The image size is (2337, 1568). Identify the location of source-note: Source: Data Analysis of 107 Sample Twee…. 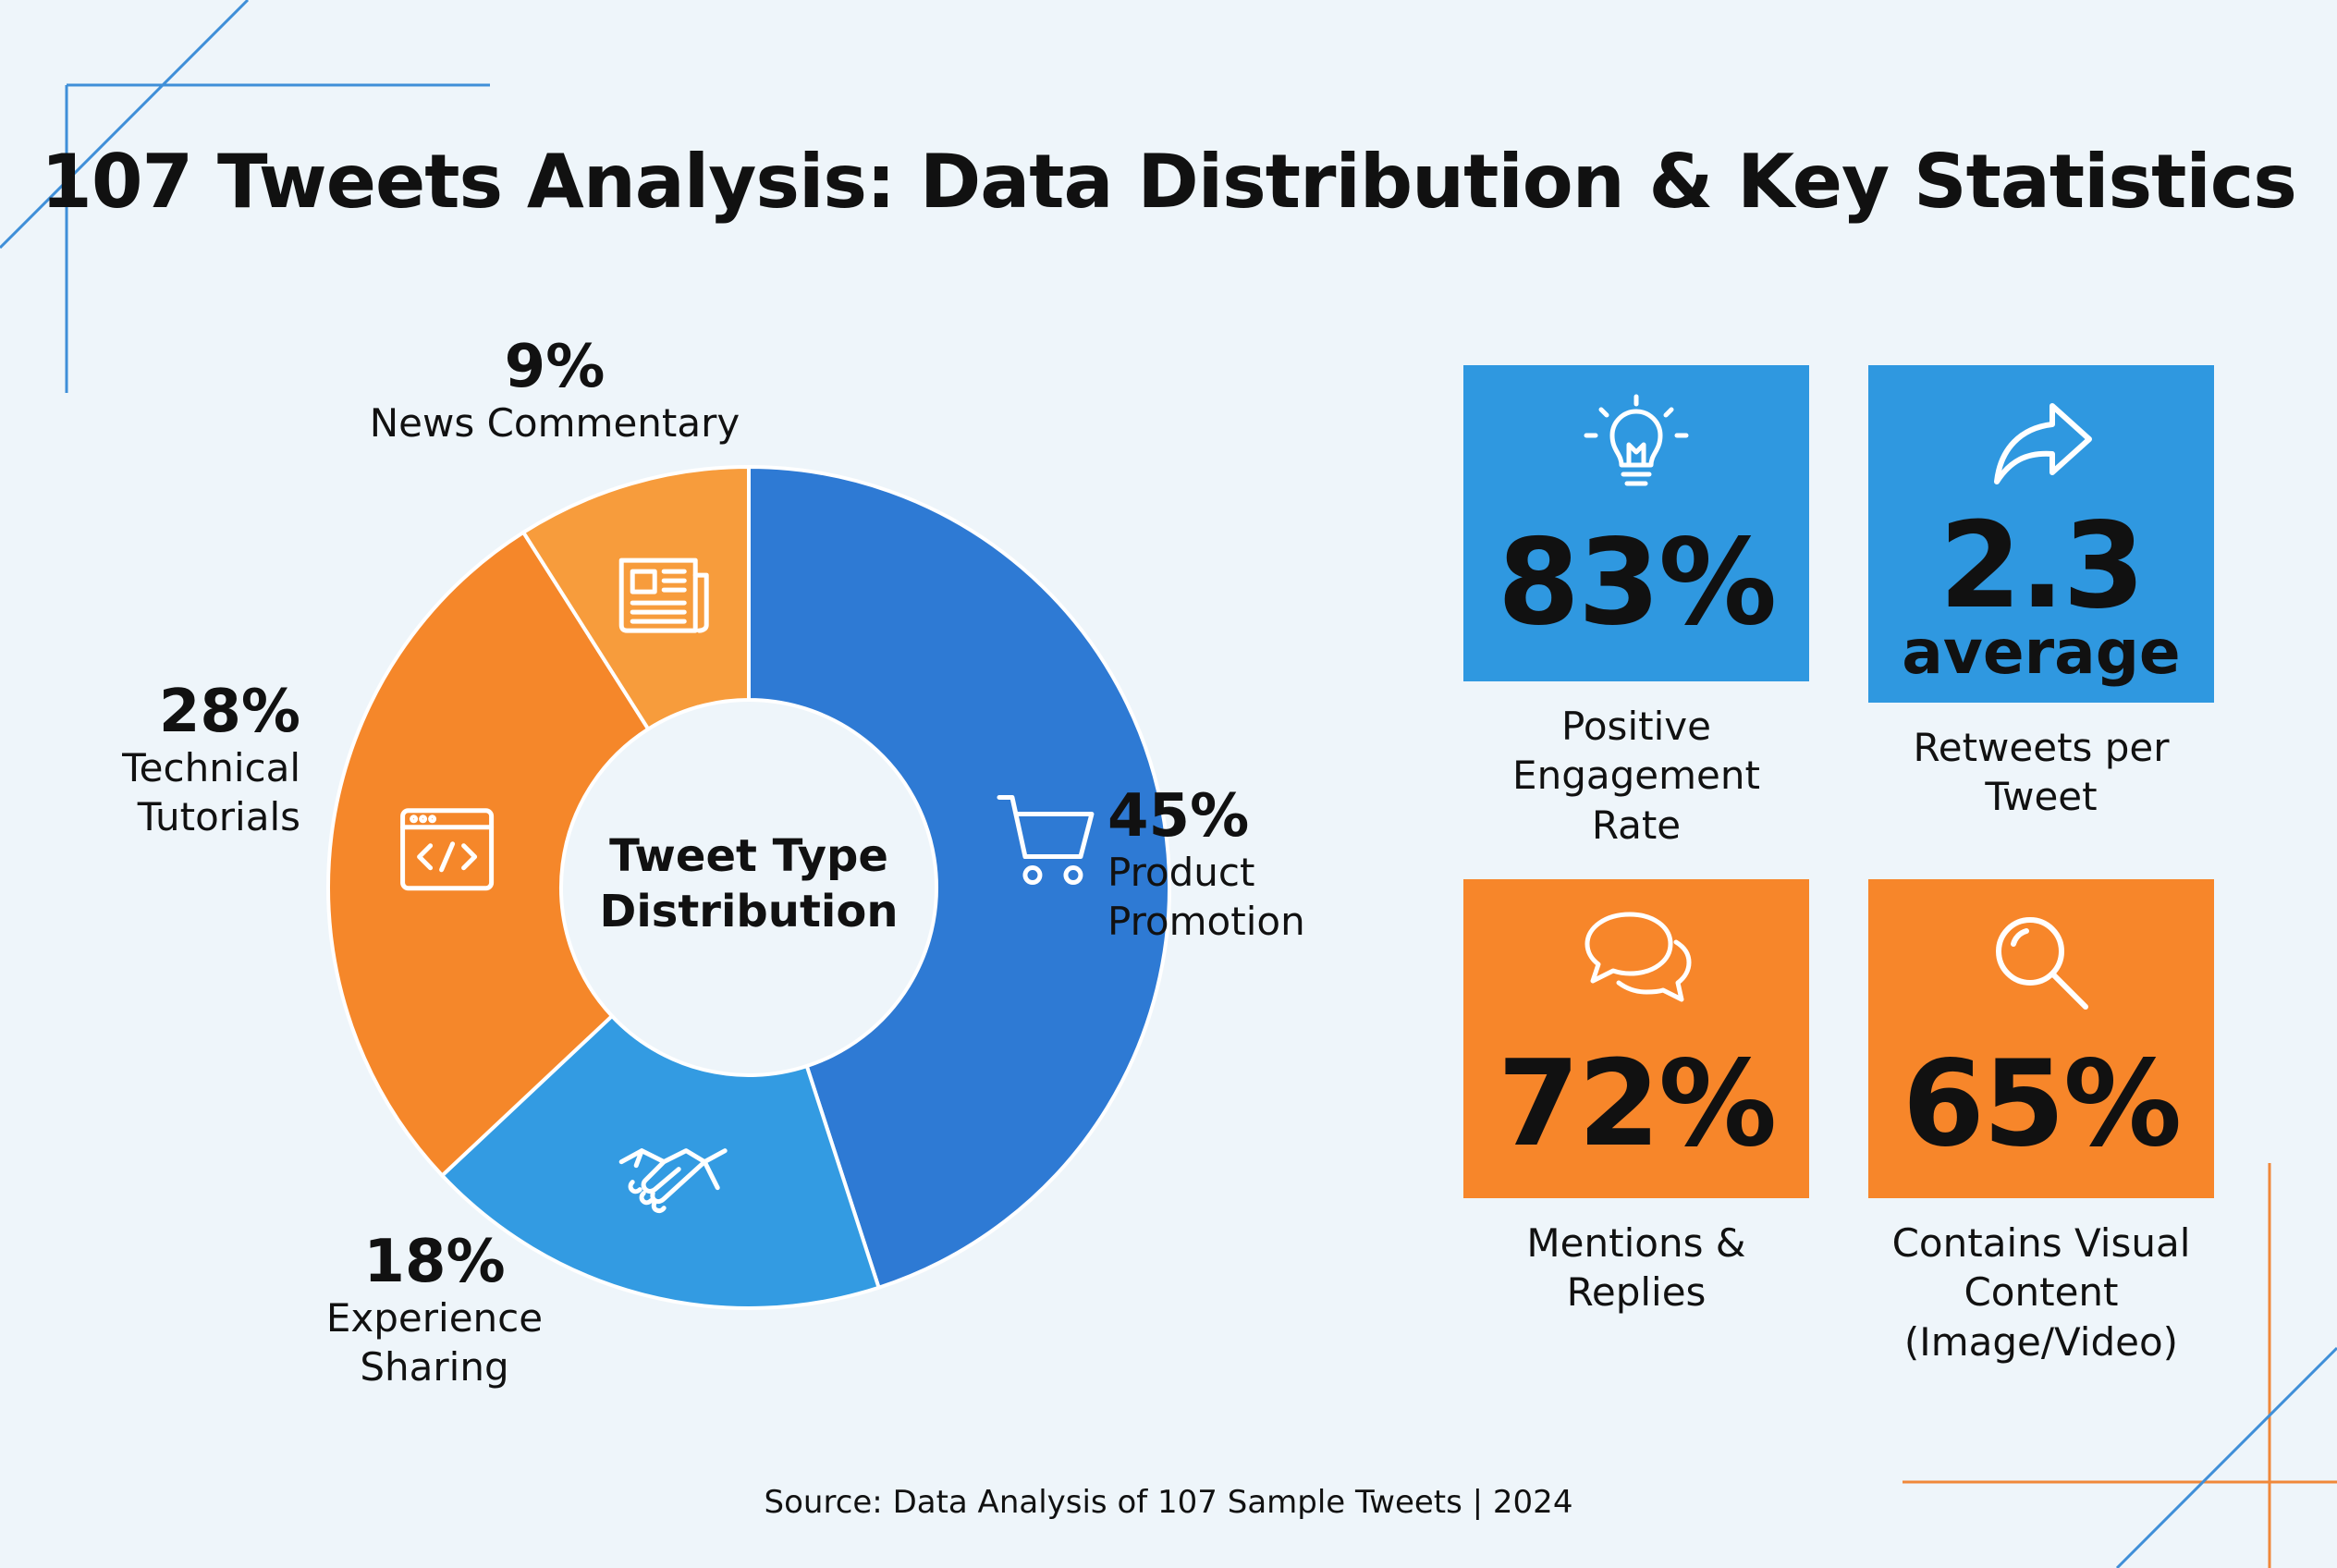
(1168, 1502).